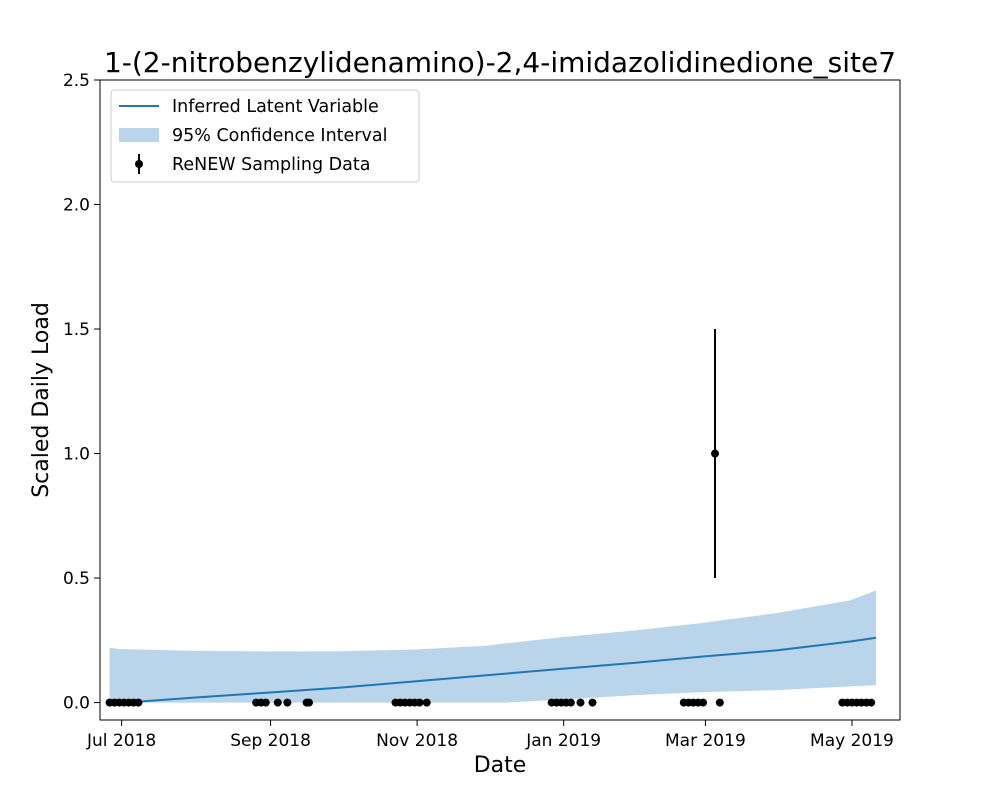  What do you see at coordinates (76, 330) in the screenshot?
I see `y-tick-label: 1.5` at bounding box center [76, 330].